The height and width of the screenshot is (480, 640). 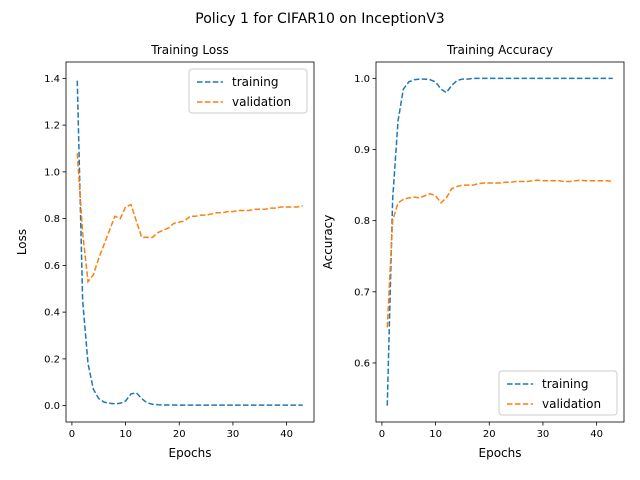 What do you see at coordinates (52, 313) in the screenshot?
I see `y-tick-label: 0.4` at bounding box center [52, 313].